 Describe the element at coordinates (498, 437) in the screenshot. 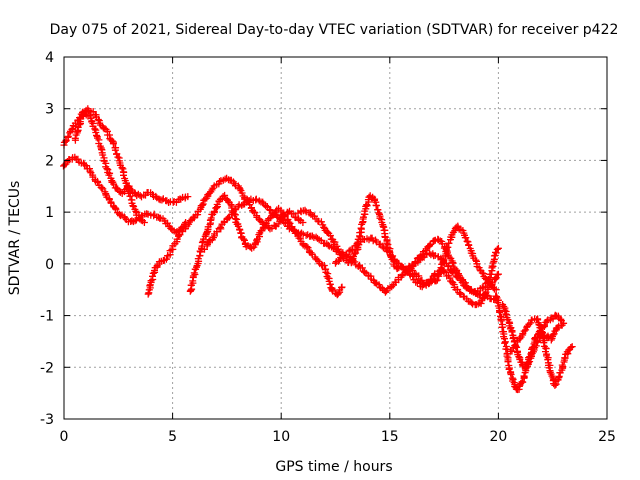

I see `x-tick-label: 20` at that location.